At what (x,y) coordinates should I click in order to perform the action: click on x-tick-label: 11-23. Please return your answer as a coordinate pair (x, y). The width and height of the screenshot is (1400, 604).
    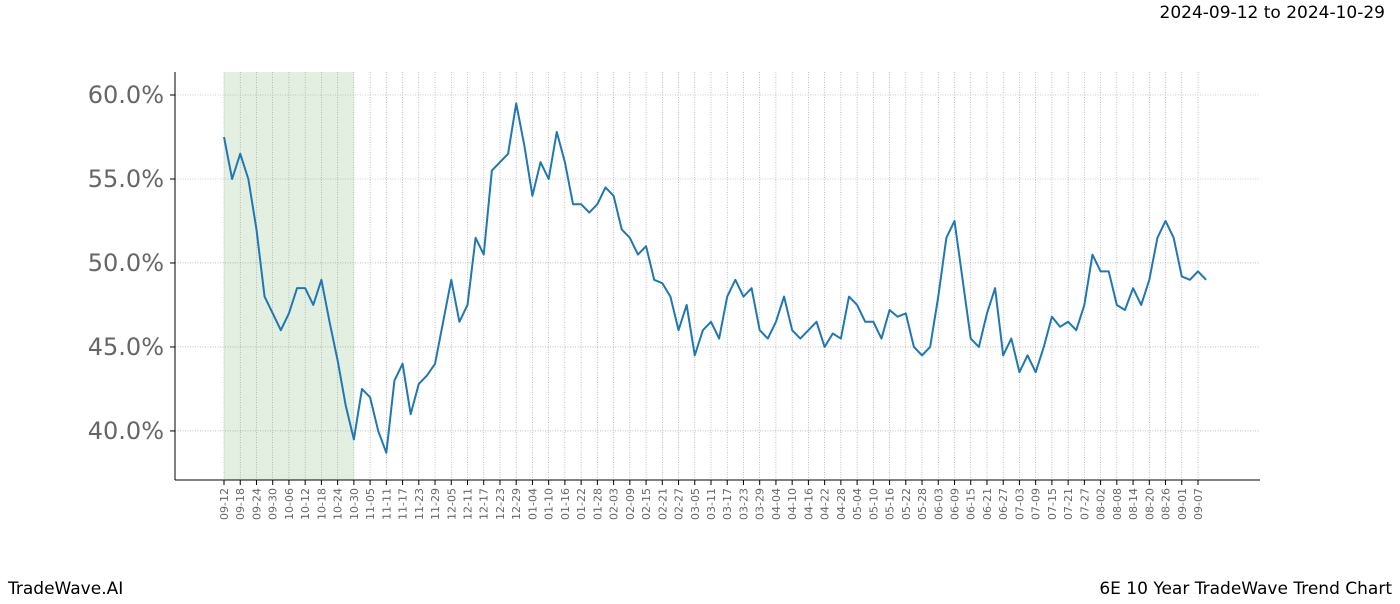
    Looking at the image, I should click on (419, 504).